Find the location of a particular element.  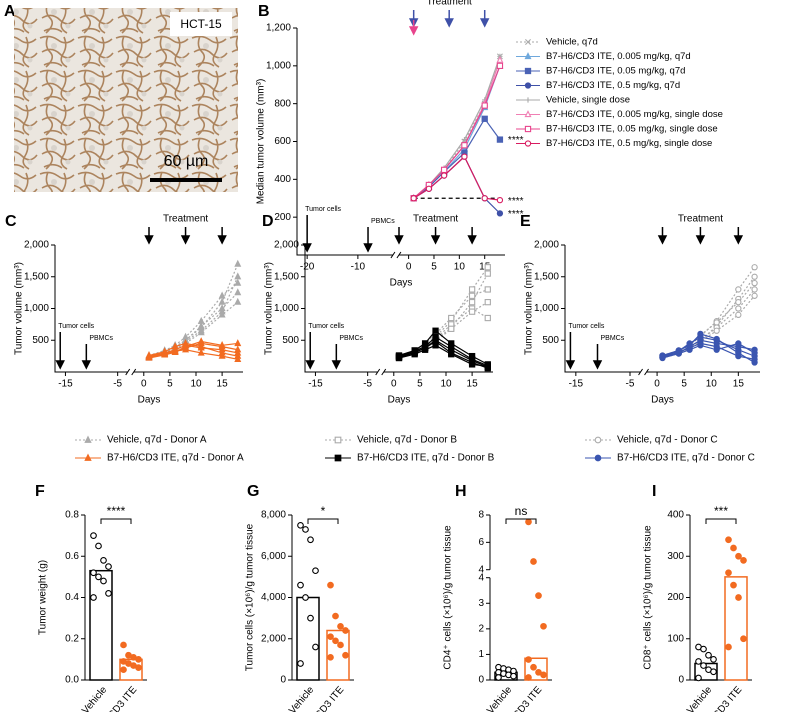

y-axis-label: Tumor cells (×10⁶)/g tumor tissue is located at coordinates (250, 597).